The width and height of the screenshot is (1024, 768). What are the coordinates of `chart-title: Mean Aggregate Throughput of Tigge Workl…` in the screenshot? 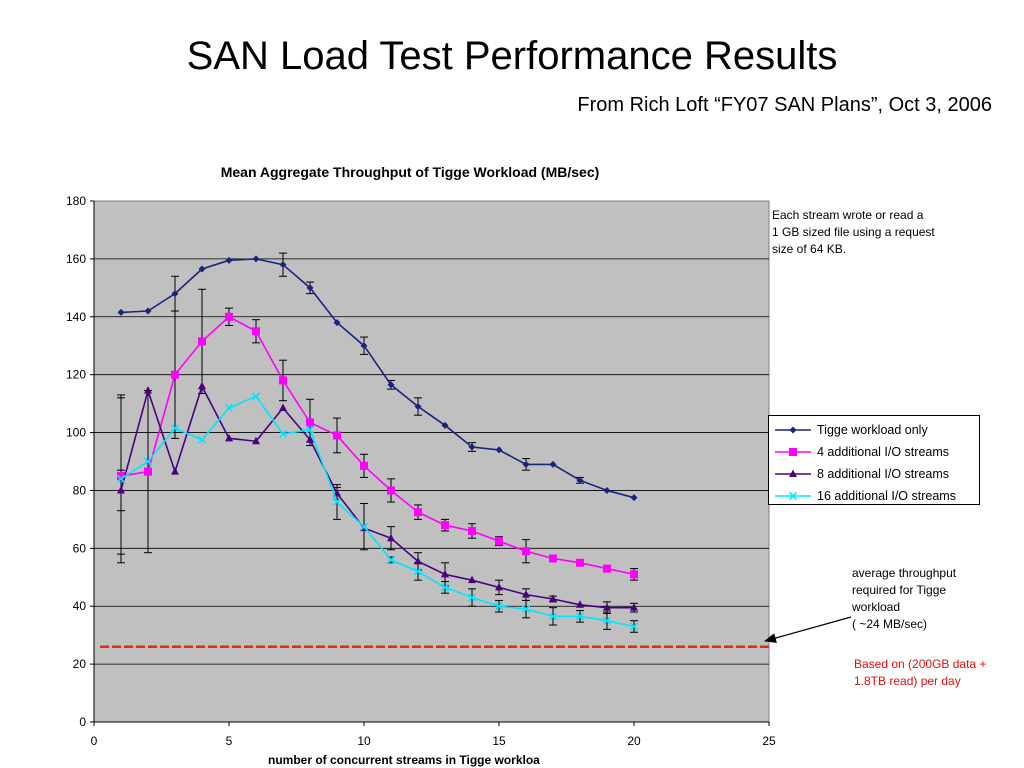 It's located at (410, 172).